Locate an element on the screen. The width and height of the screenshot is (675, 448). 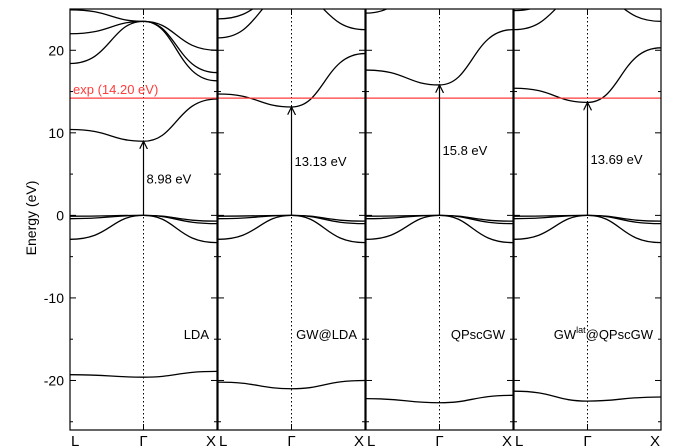
y-axis-label: Energy (eV) is located at coordinates (31, 218).